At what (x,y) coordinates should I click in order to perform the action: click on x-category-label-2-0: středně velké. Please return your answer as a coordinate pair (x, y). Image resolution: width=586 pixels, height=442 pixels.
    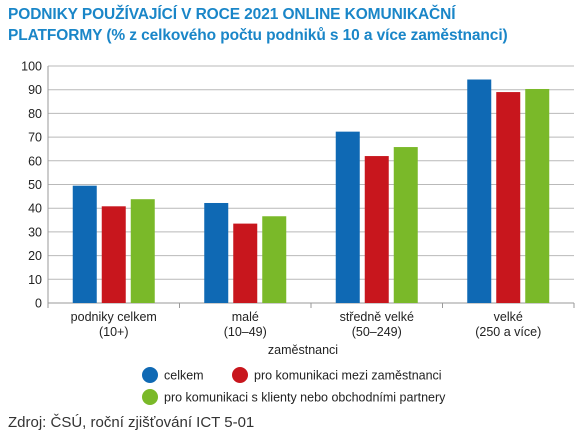
    Looking at the image, I should click on (377, 317).